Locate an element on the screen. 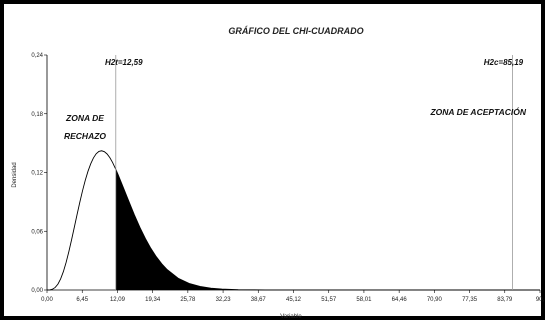  y-tick-label: 0,06 is located at coordinates (37, 232).